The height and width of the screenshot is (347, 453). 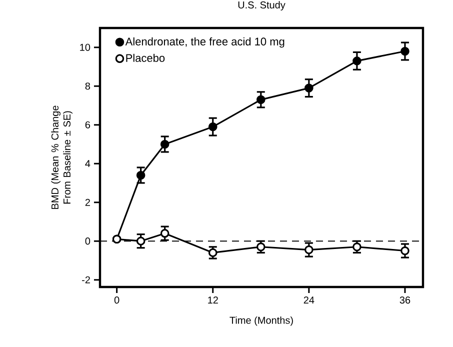 I want to click on legend-label: Alendronate, the free acid 10 mg, so click(x=204, y=42).